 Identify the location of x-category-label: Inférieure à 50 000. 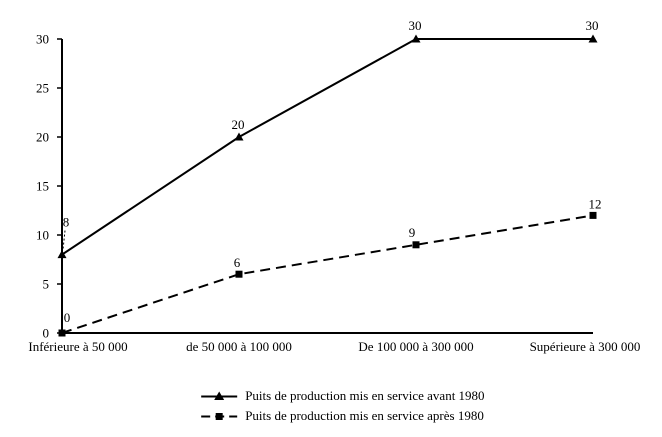
(77, 346).